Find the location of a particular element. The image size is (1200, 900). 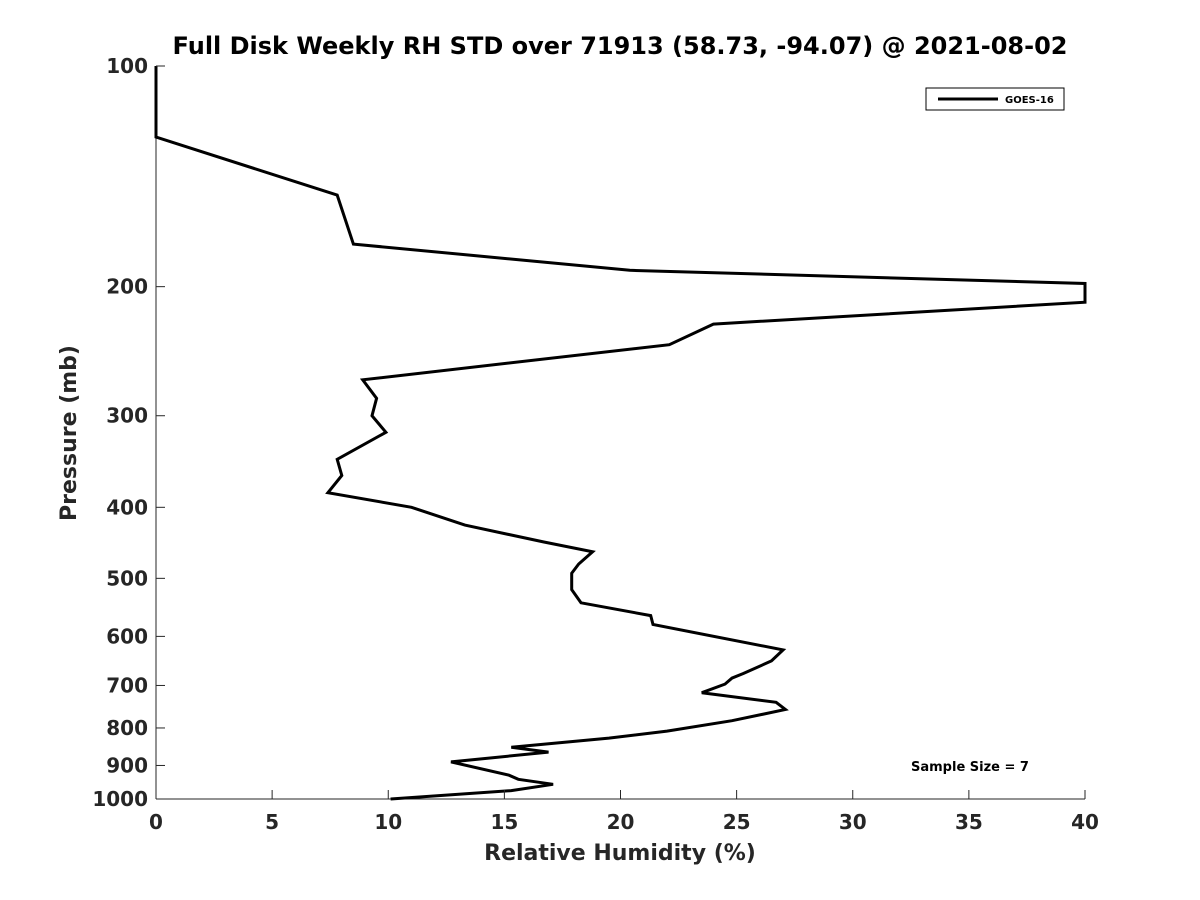

x-tick-label: 35 is located at coordinates (969, 822).